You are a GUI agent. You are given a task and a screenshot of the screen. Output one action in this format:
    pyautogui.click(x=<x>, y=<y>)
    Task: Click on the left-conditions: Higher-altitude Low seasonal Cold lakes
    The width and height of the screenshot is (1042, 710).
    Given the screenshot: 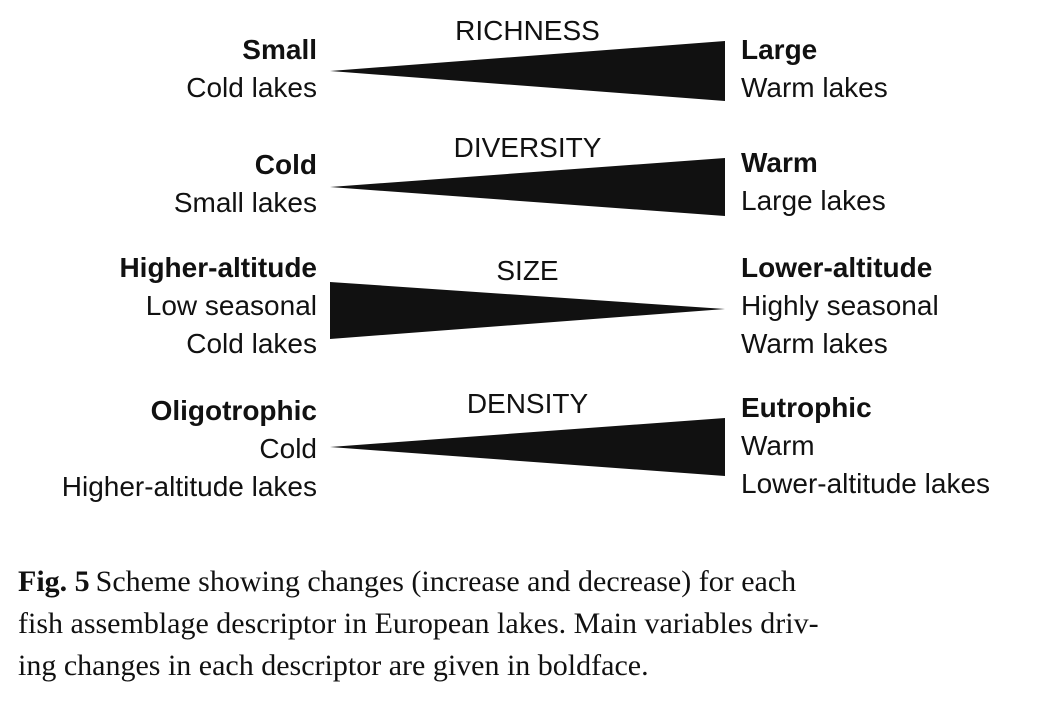 What is the action you would take?
    pyautogui.click(x=218, y=306)
    